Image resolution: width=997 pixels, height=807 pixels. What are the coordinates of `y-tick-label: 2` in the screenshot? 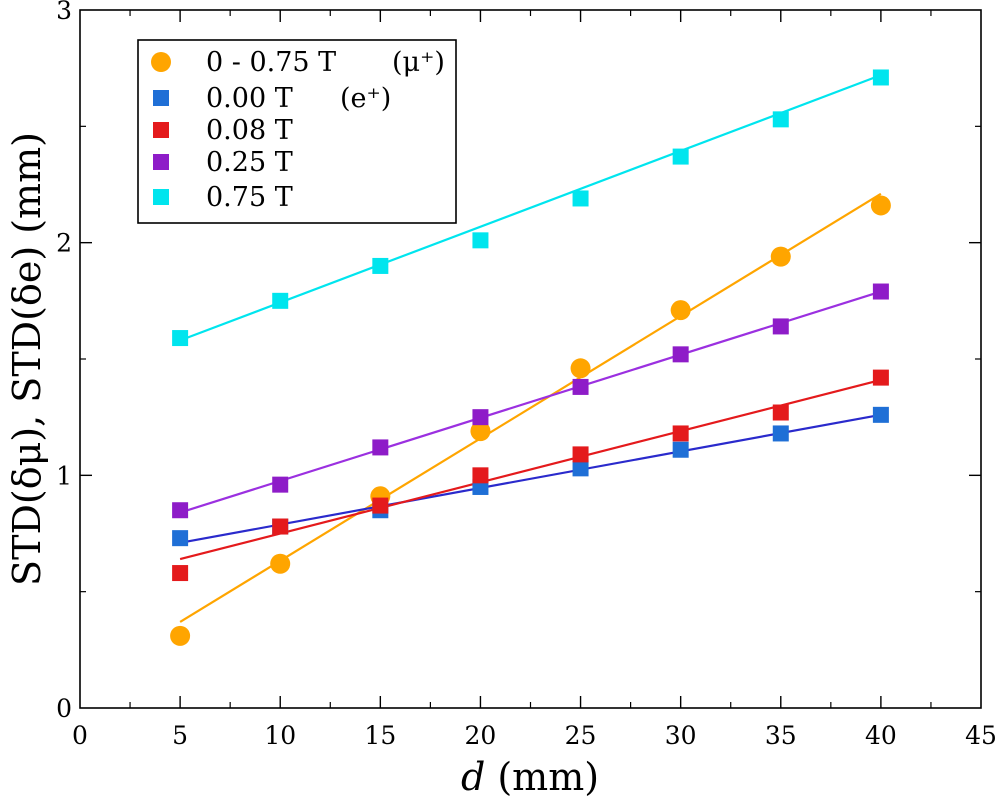 It's located at (64, 243).